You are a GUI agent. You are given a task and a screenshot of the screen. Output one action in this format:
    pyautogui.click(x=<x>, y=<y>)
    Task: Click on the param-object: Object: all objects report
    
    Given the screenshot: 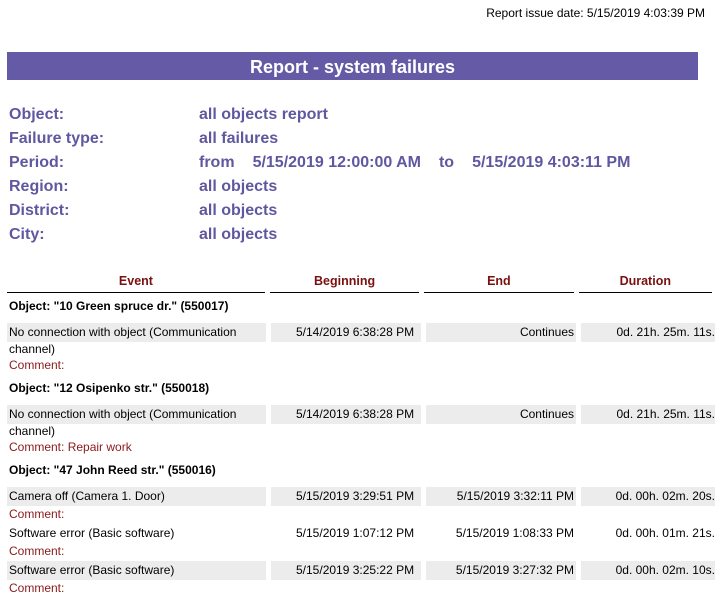 What is the action you would take?
    pyautogui.click(x=328, y=117)
    